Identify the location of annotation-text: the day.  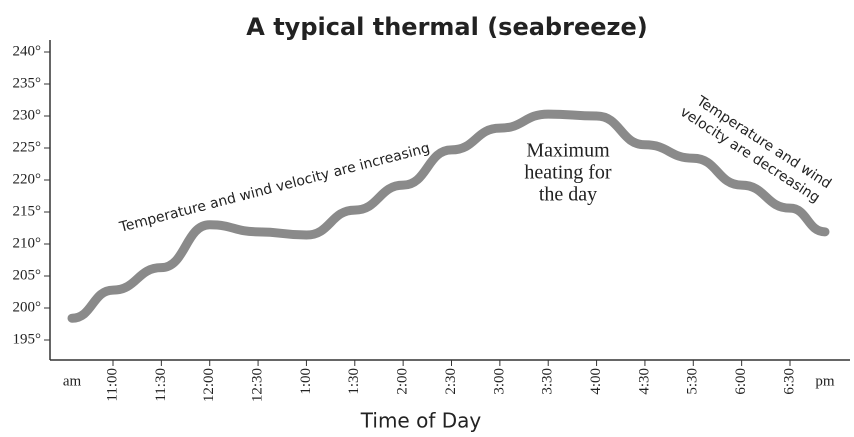
(568, 195).